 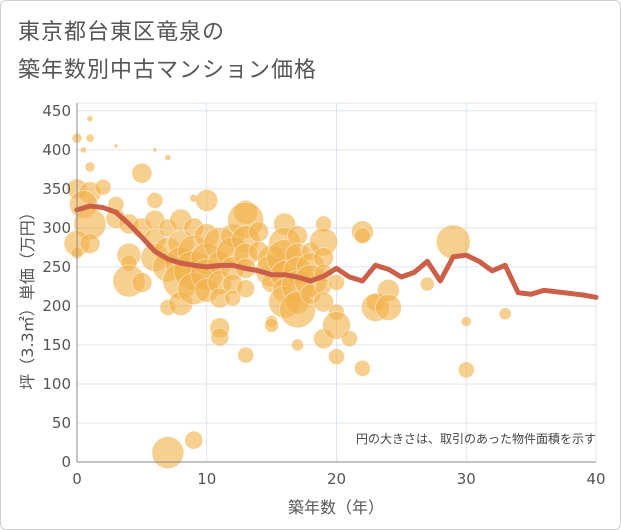 I want to click on y-tick-label: 0, so click(x=66, y=462).